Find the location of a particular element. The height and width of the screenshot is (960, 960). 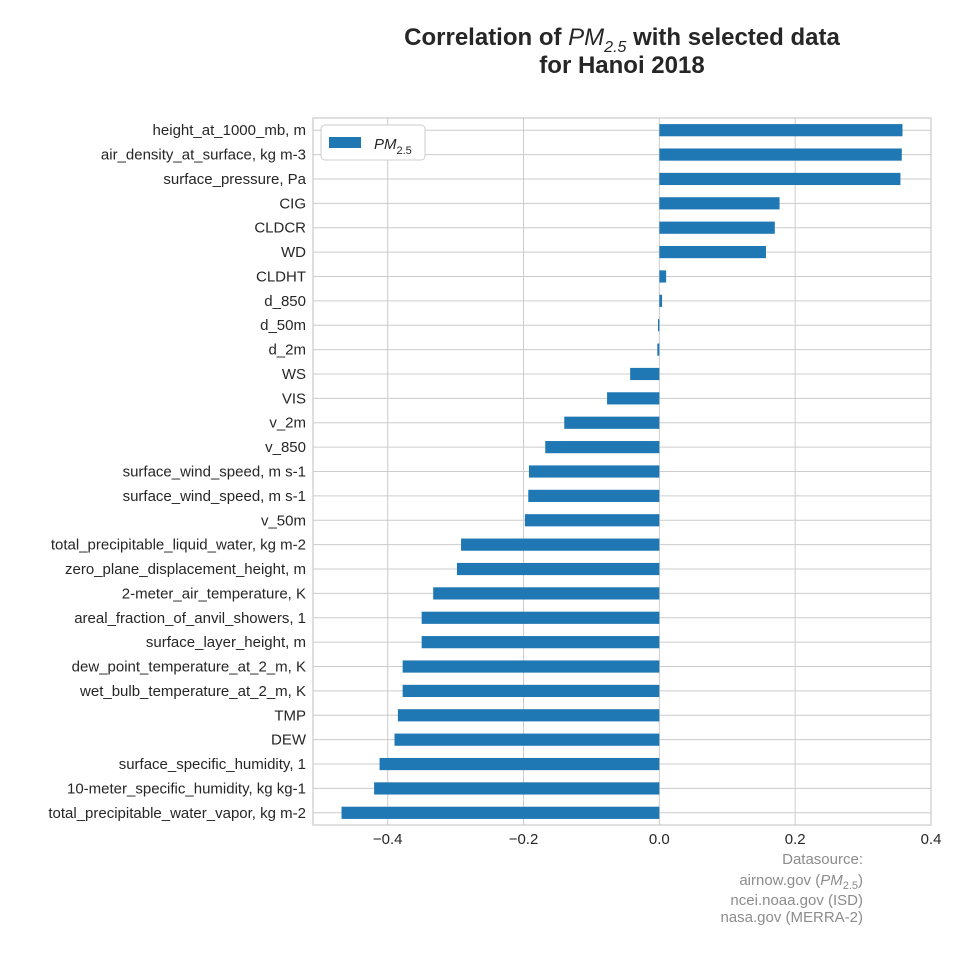

x-tick-label: 0.4 is located at coordinates (931, 839).